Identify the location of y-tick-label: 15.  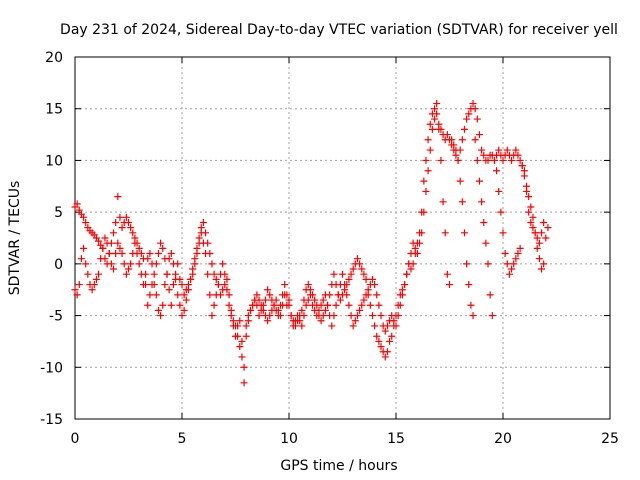
(54, 110).